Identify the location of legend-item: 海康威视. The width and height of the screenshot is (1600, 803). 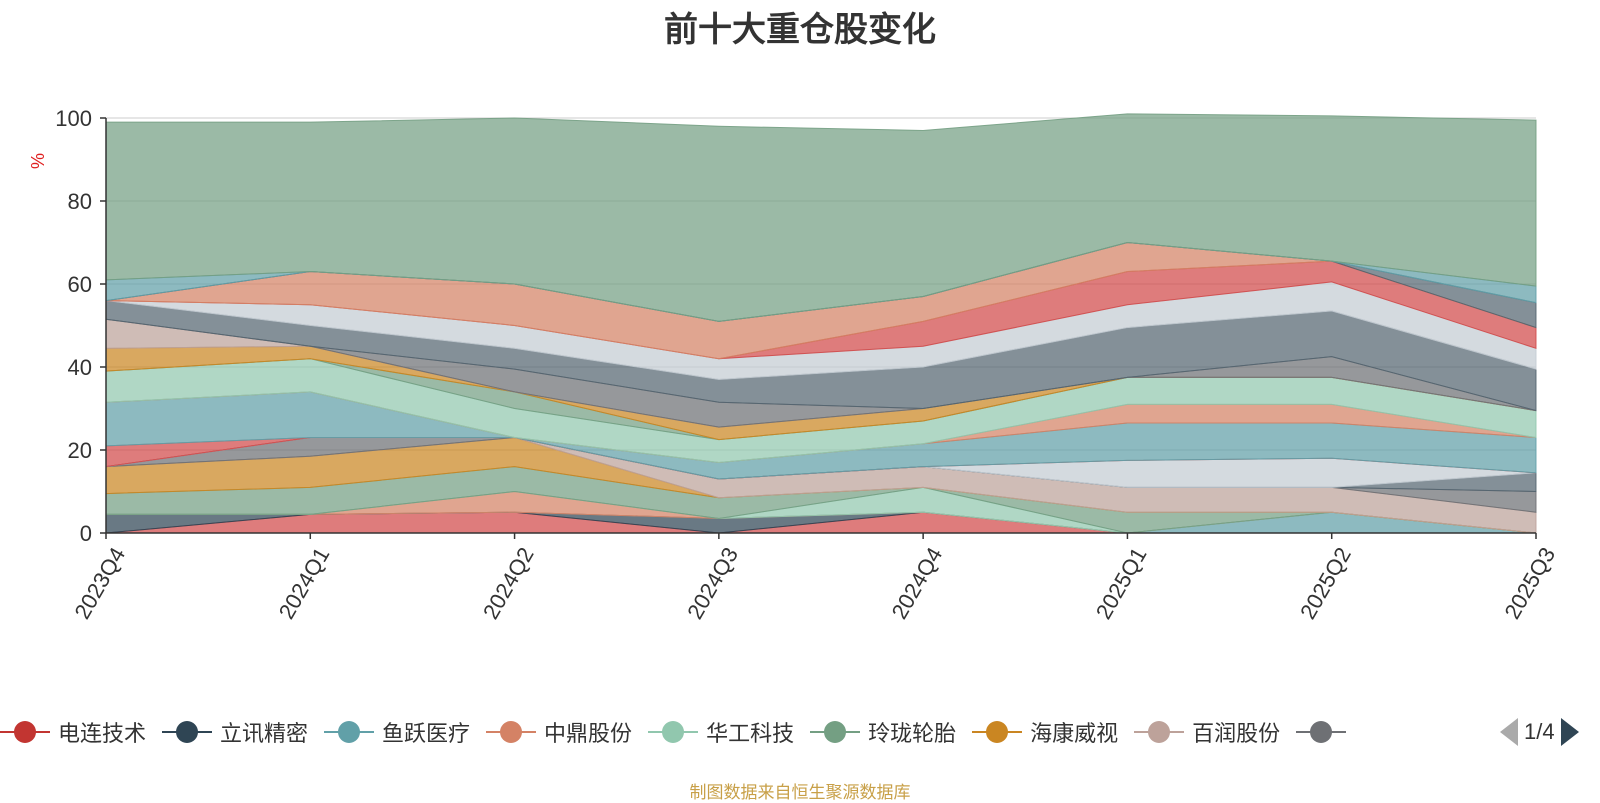
(1045, 732).